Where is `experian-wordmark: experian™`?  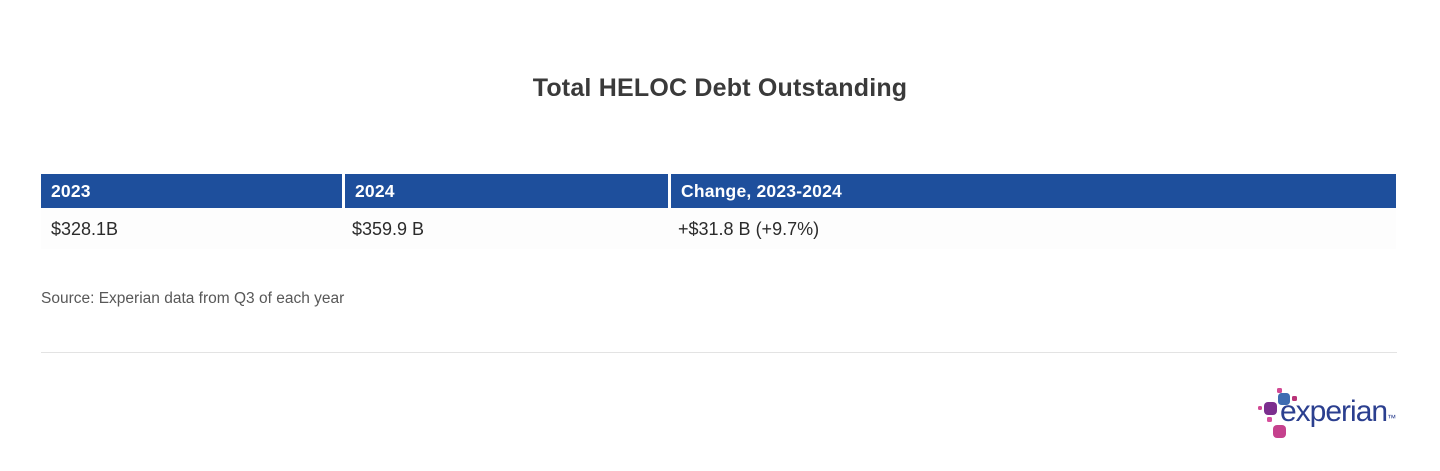
experian-wordmark: experian™ is located at coordinates (1338, 411).